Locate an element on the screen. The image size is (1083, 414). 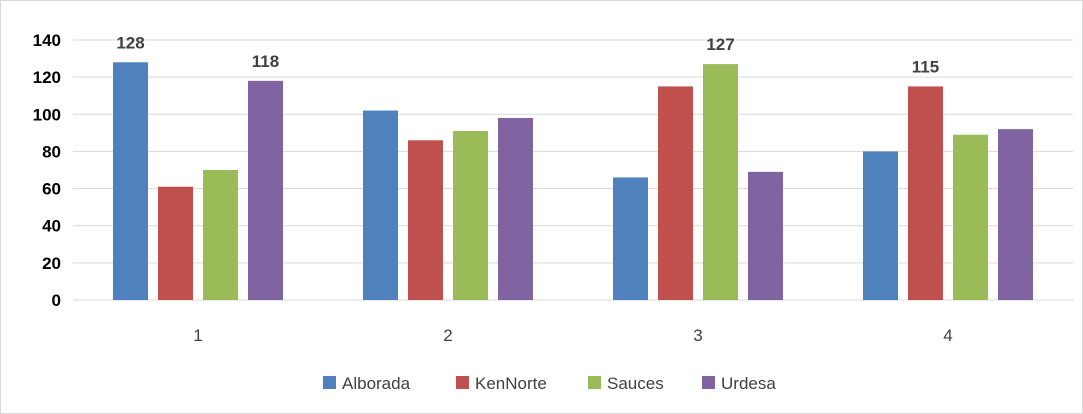
y-tick-label: 60 is located at coordinates (51, 189).